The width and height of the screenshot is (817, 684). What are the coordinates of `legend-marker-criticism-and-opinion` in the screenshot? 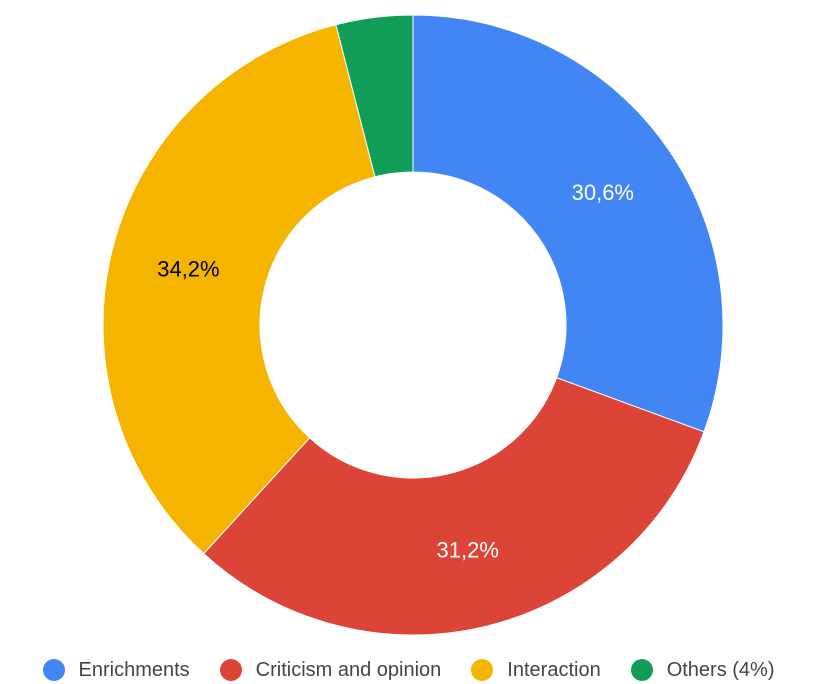 It's located at (230, 670).